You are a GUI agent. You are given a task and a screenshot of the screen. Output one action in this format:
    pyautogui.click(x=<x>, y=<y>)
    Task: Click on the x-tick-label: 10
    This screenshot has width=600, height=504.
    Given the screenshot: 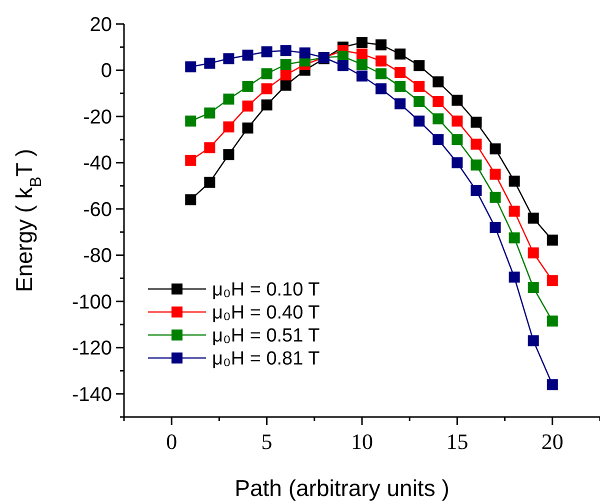 What is the action you would take?
    pyautogui.click(x=362, y=441)
    